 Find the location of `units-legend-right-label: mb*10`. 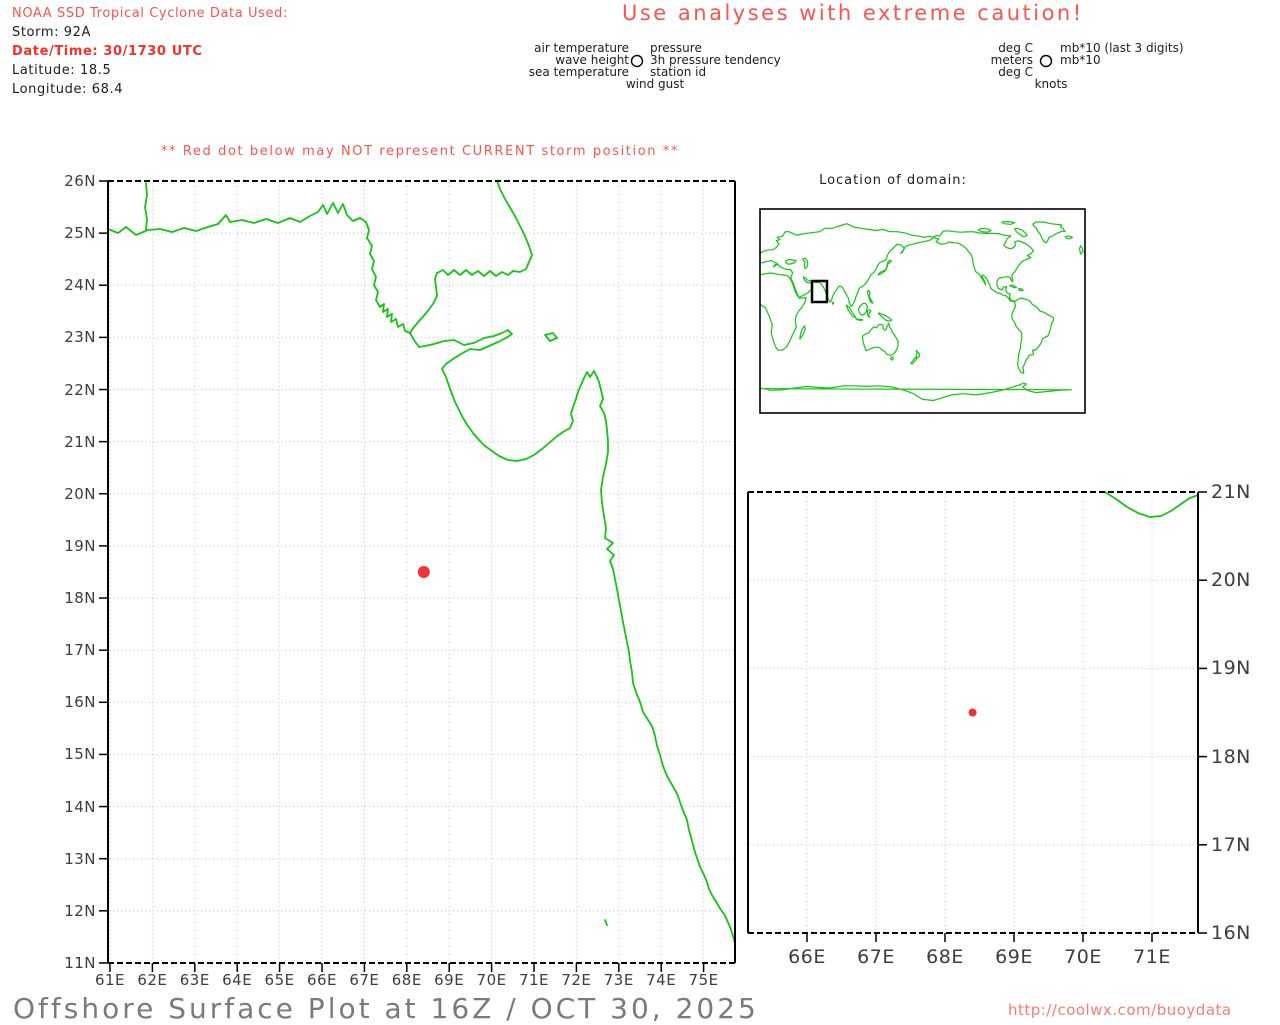

units-legend-right-label: mb*10 is located at coordinates (1080, 60).